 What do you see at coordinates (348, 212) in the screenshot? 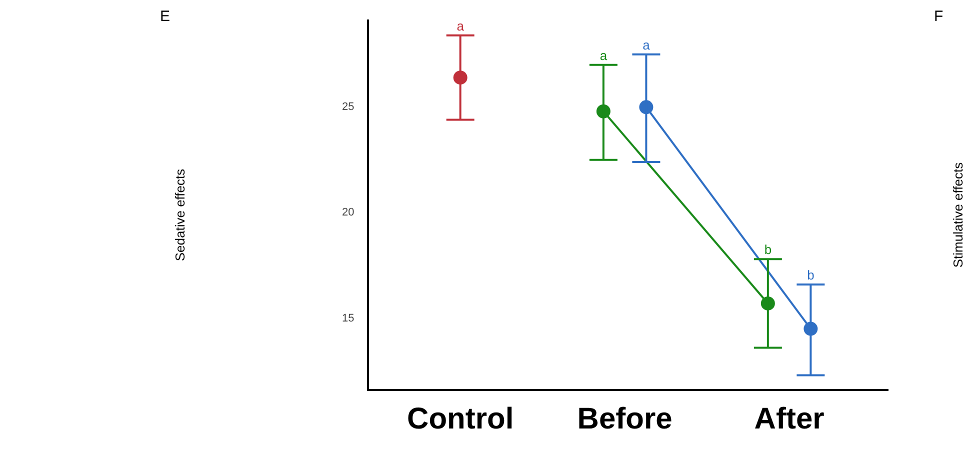
I see `y-tick-label: 20` at bounding box center [348, 212].